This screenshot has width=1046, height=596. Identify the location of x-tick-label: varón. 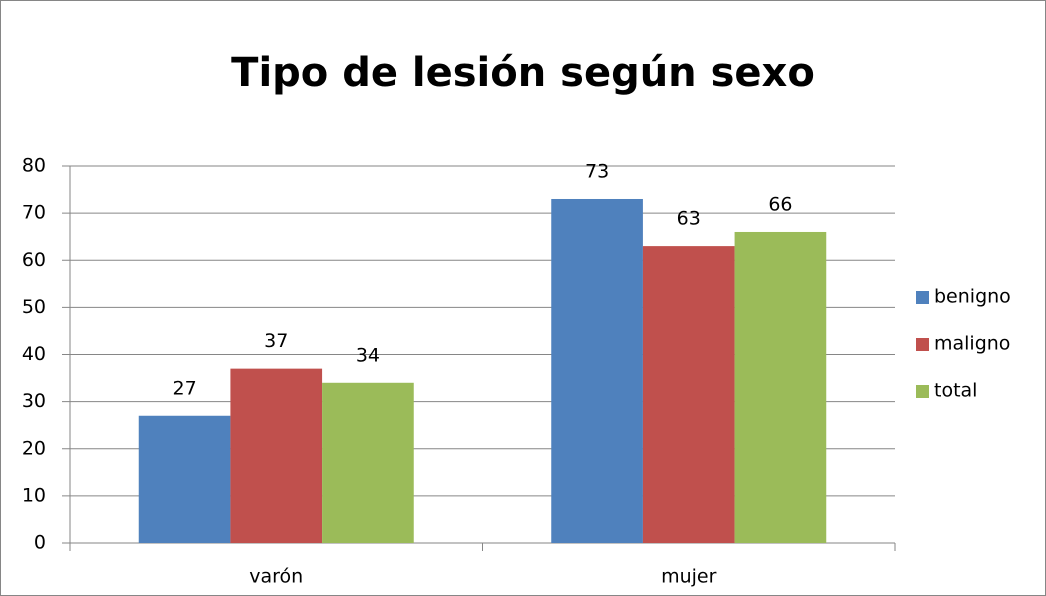
(276, 577).